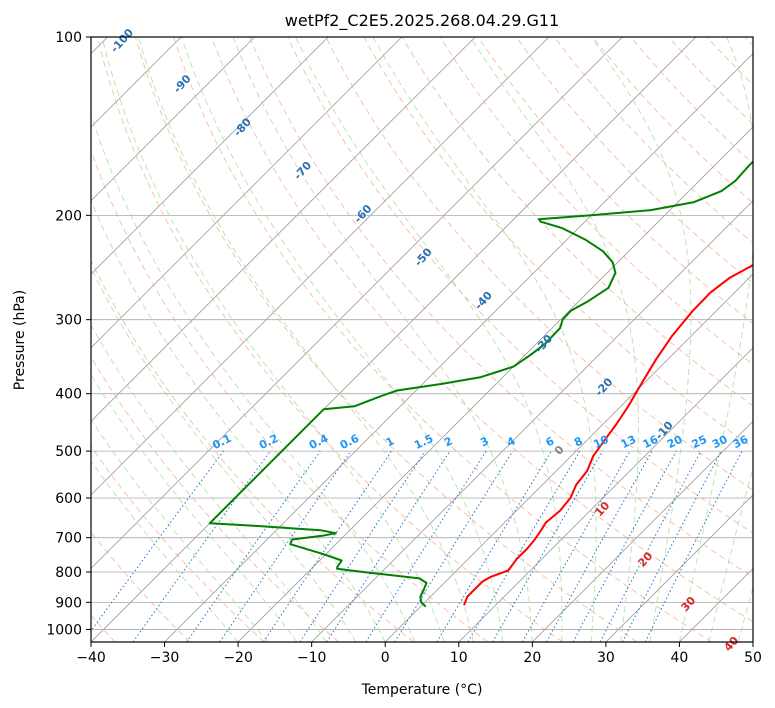 This screenshot has height=708, width=775. What do you see at coordinates (606, 658) in the screenshot?
I see `x-tick-label: 30` at bounding box center [606, 658].